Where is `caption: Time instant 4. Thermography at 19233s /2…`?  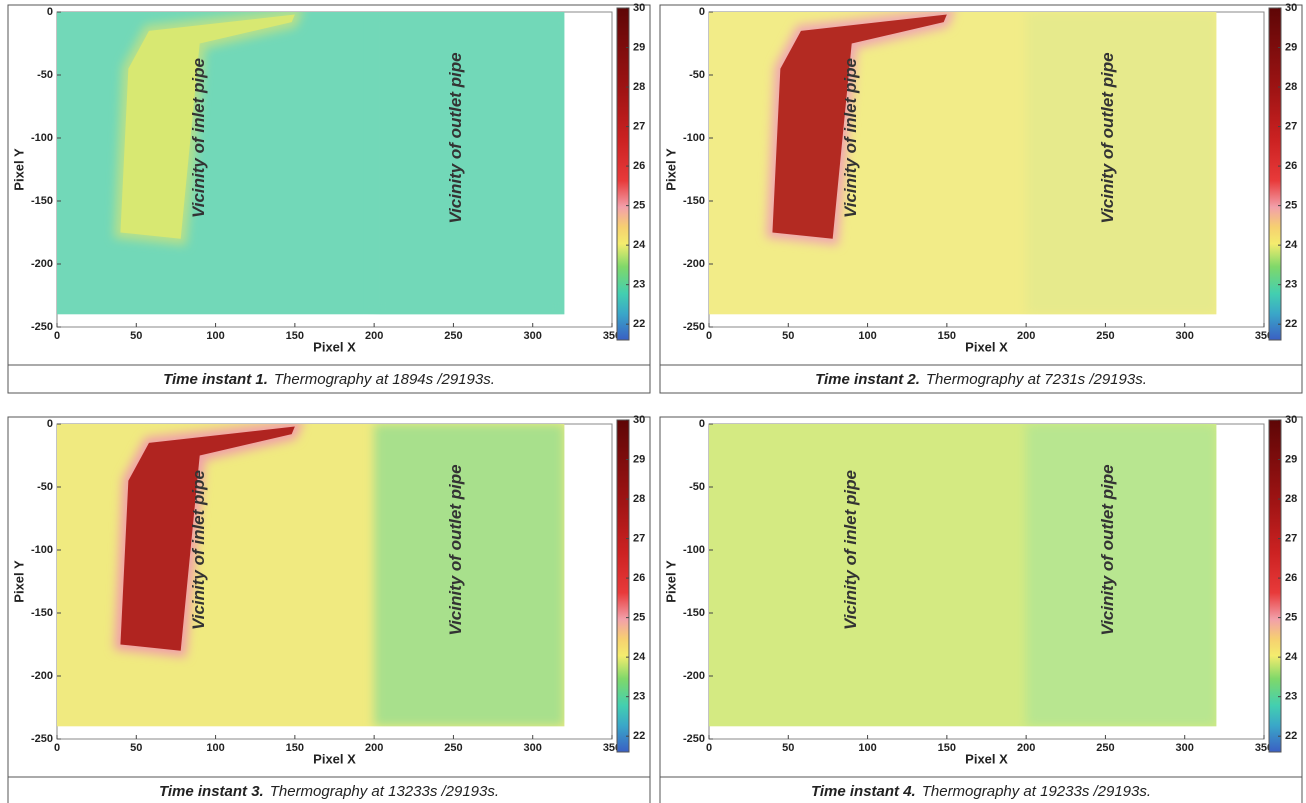
caption: Time instant 4. Thermography at 19233s /2… is located at coordinates (981, 791).